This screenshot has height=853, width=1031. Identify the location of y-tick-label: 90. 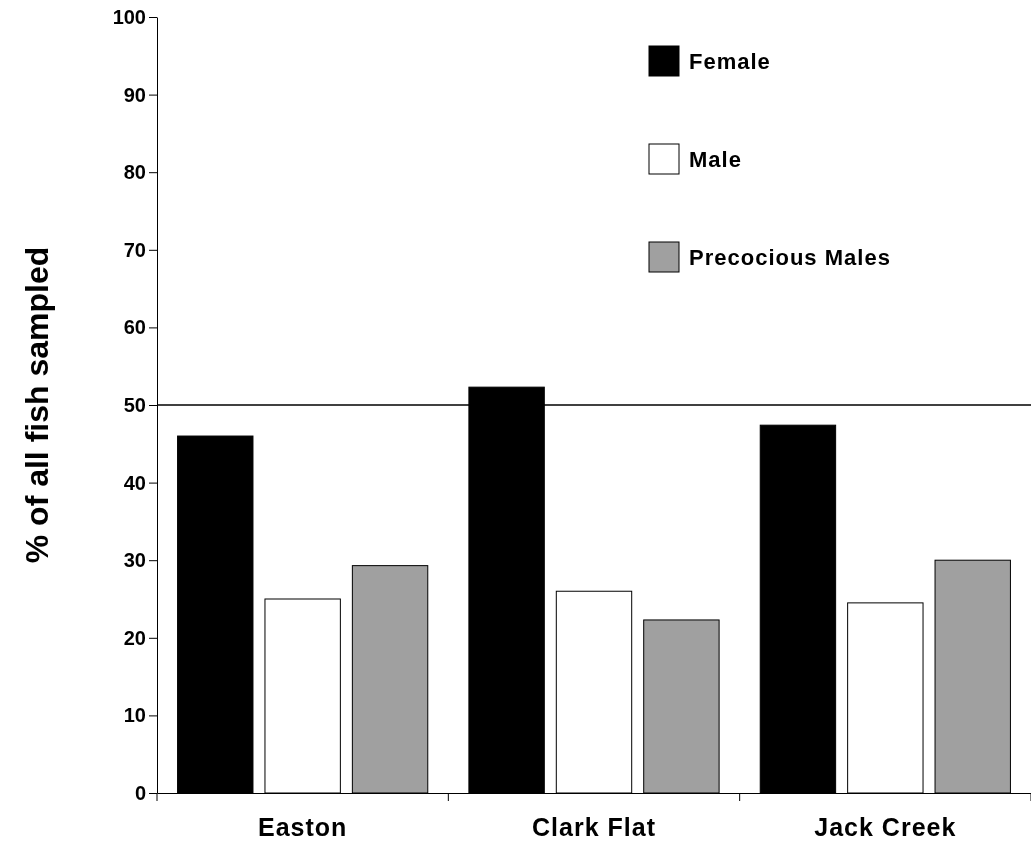
(134, 94).